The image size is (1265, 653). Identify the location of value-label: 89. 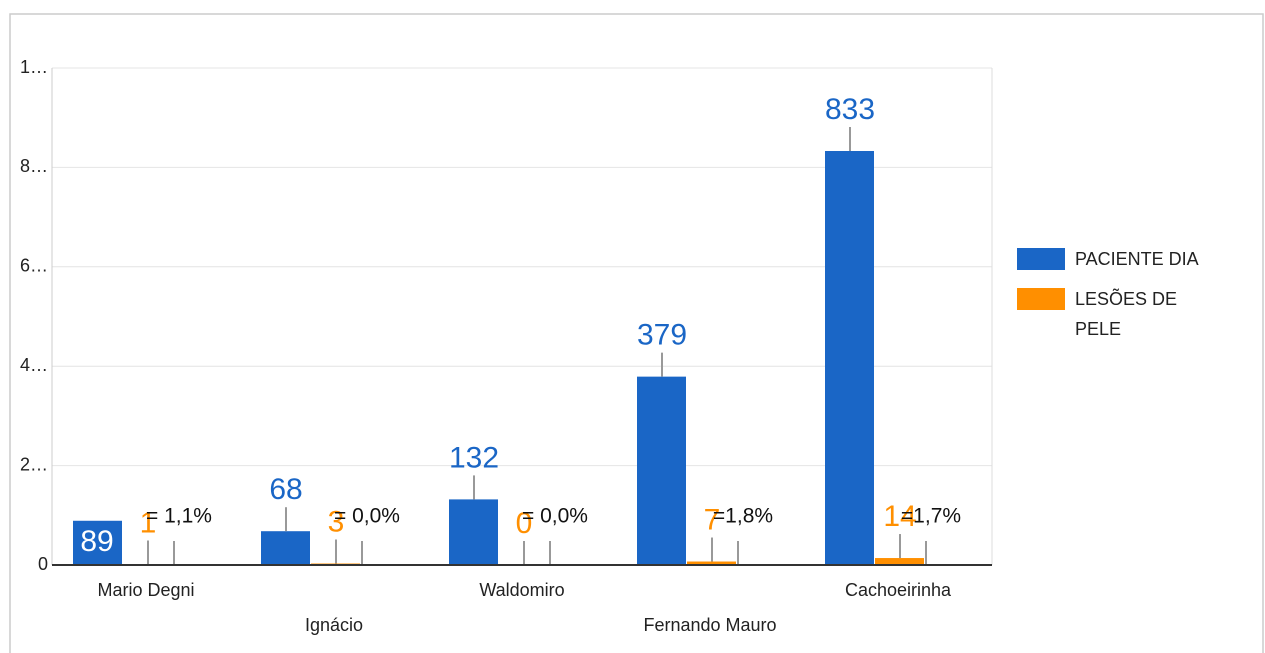
(96, 541).